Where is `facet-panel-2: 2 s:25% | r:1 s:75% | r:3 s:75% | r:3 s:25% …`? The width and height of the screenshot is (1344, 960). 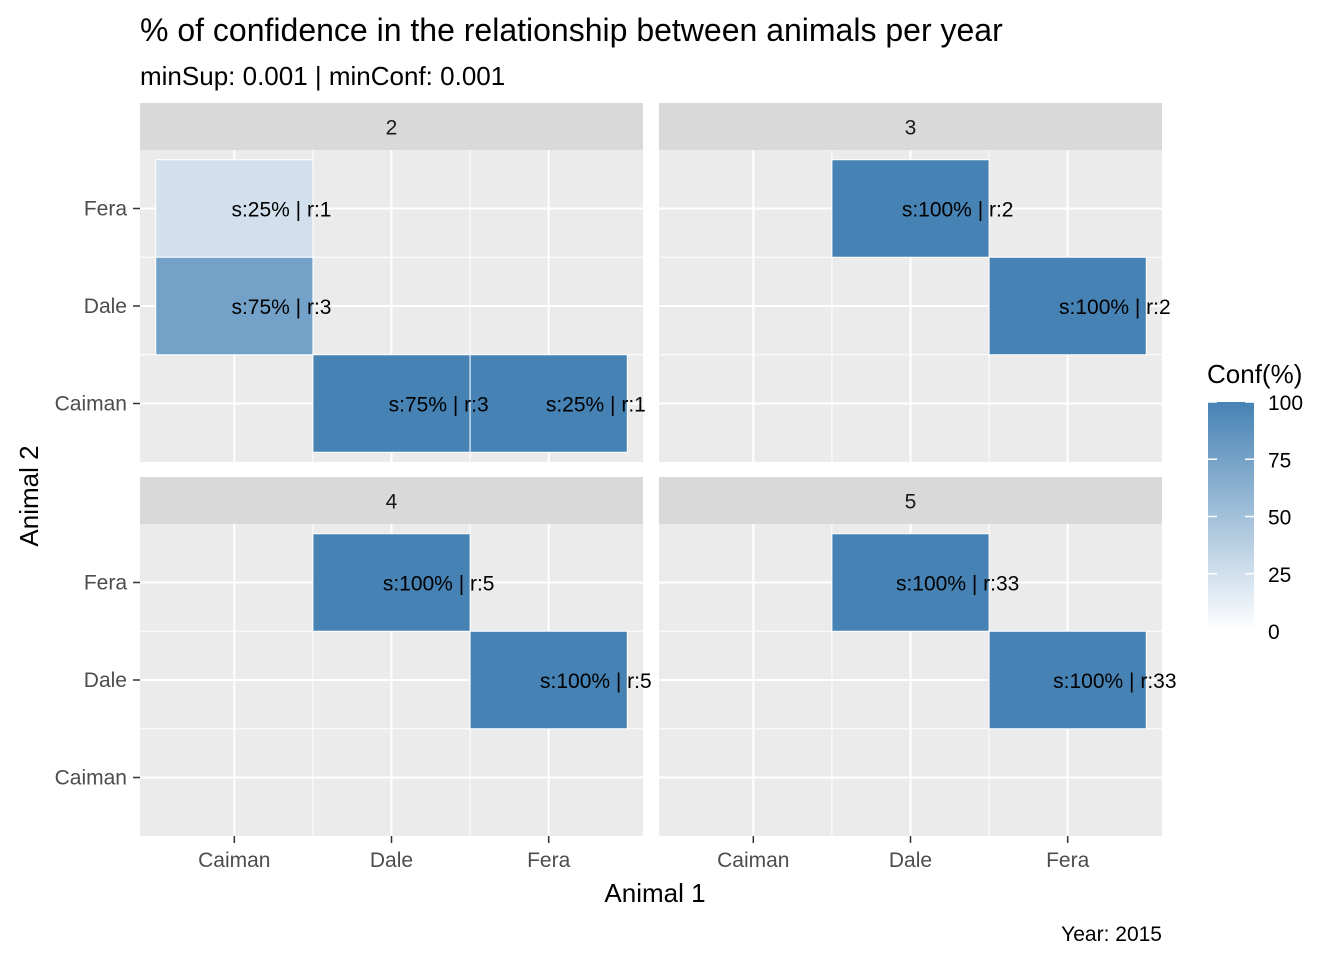
facet-panel-2: 2 s:25% | r:1 s:75% | r:3 s:75% | r:3 s:25% … is located at coordinates (393, 282).